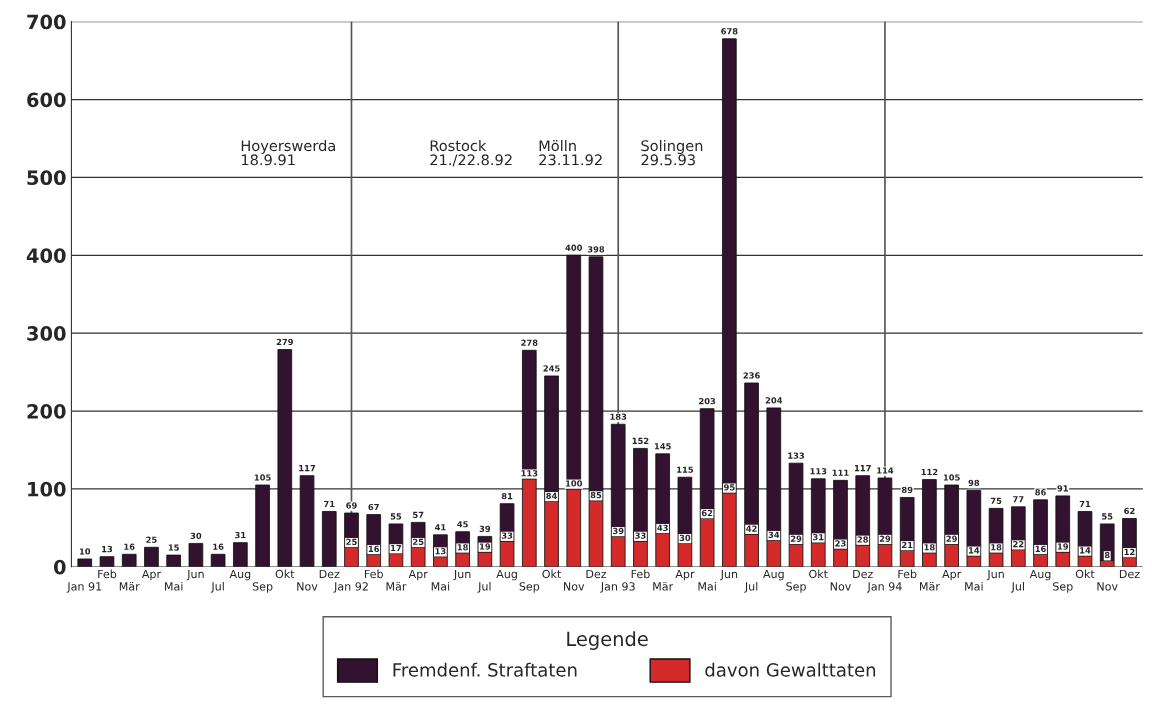 Image resolution: width=1152 pixels, height=722 pixels. I want to click on total-label: 152, so click(640, 441).